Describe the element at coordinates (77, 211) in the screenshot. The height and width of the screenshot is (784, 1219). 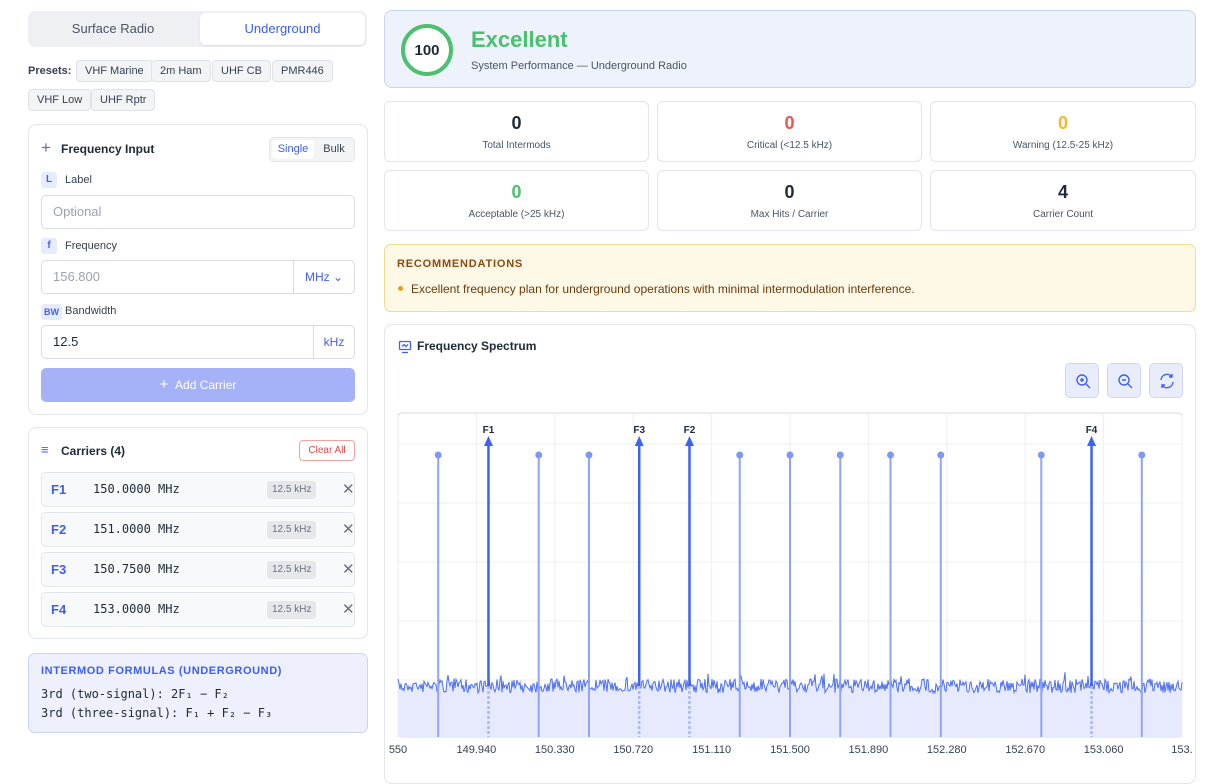
I see `placeholder: Optional` at that location.